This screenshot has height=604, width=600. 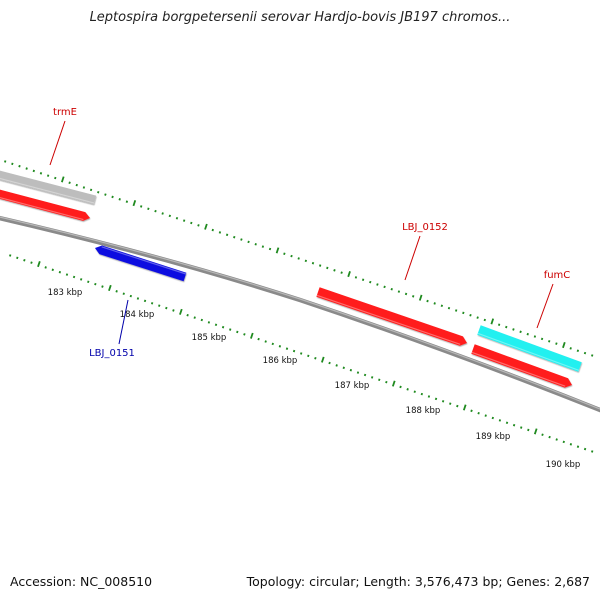 I want to click on trmE-gene-arrow-highlight, so click(x=47, y=190).